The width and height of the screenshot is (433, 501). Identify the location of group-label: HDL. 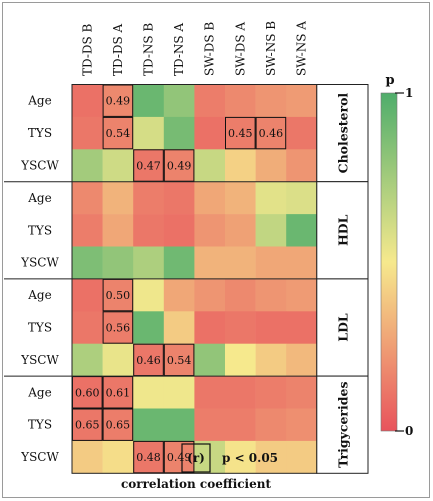
(342, 230).